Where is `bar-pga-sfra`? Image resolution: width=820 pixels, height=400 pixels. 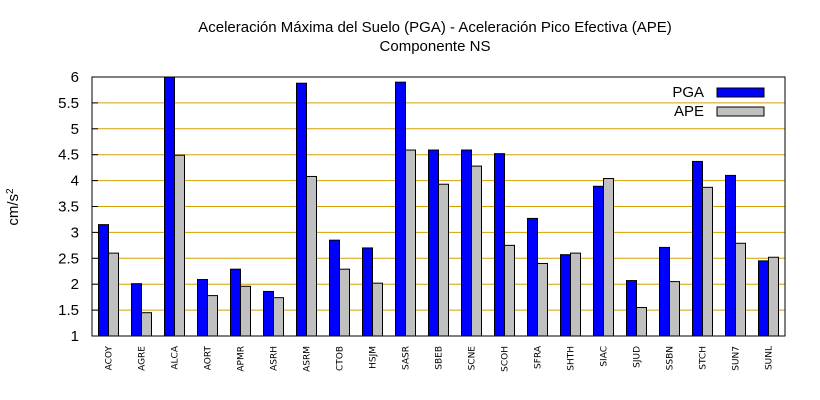 bar-pga-sfra is located at coordinates (532, 277).